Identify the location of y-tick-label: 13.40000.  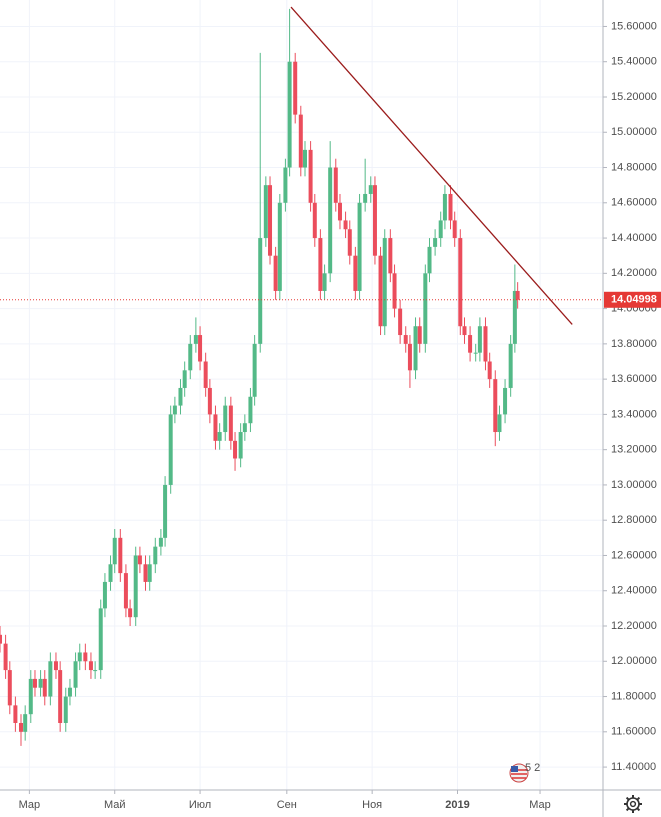
(634, 414).